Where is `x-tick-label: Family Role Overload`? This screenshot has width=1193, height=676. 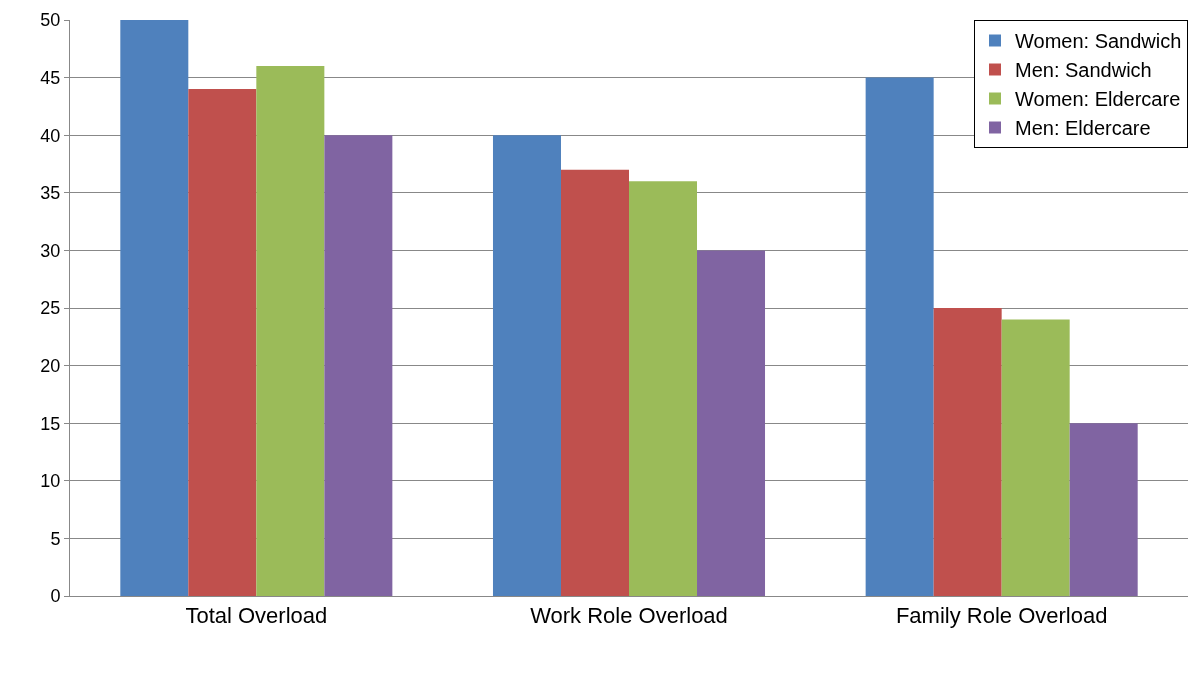 x-tick-label: Family Role Overload is located at coordinates (1001, 616).